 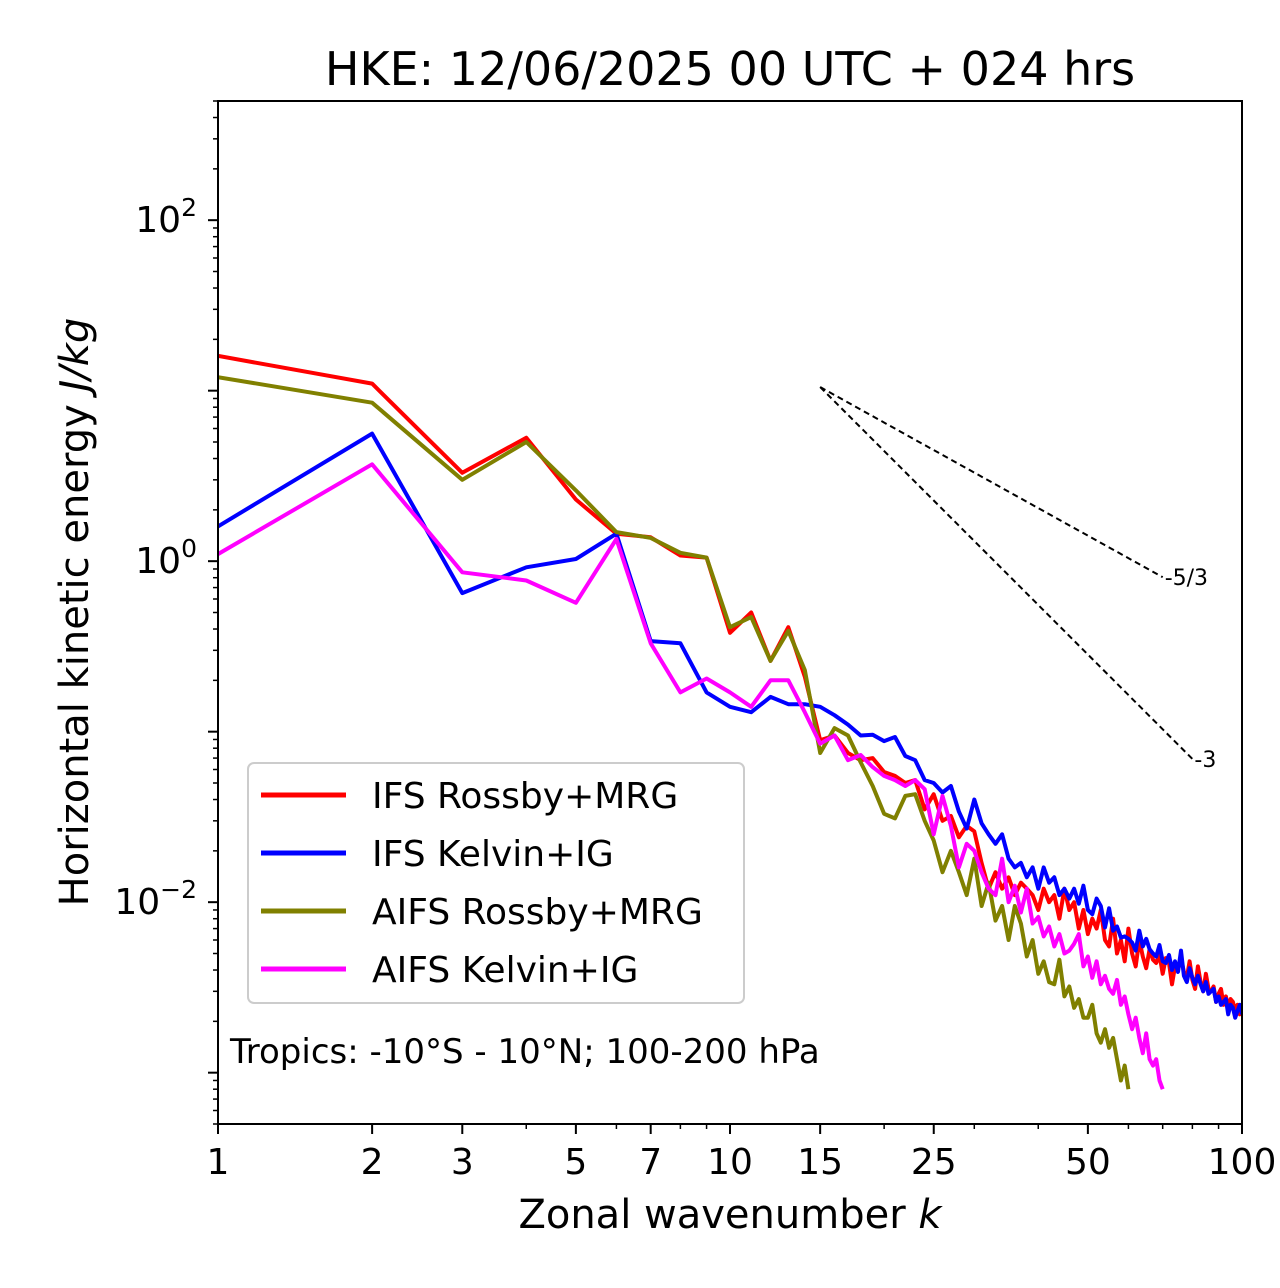 What do you see at coordinates (820, 1162) in the screenshot?
I see `x-tick-label: 15` at bounding box center [820, 1162].